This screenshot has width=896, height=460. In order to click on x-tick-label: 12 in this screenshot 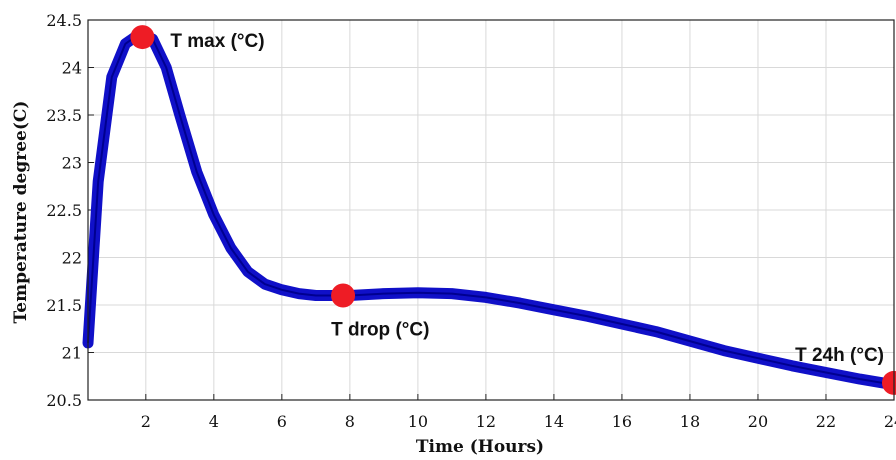, I will do `click(486, 421)`.